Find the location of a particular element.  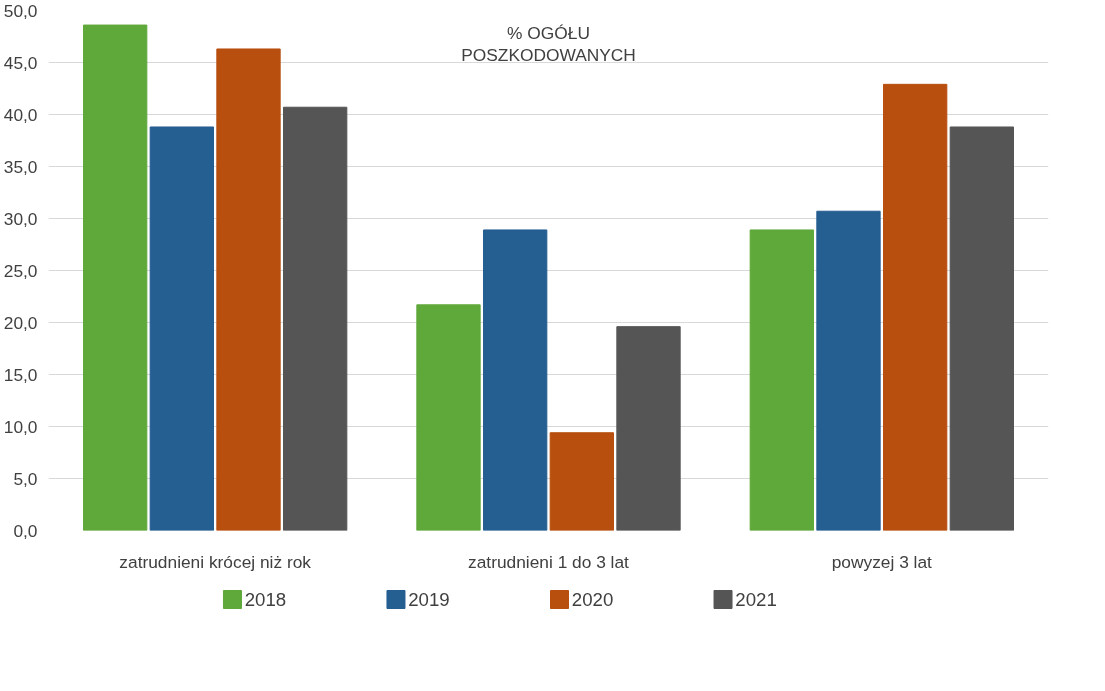

x-tick-label: powyzej 3 lat is located at coordinates (882, 561).